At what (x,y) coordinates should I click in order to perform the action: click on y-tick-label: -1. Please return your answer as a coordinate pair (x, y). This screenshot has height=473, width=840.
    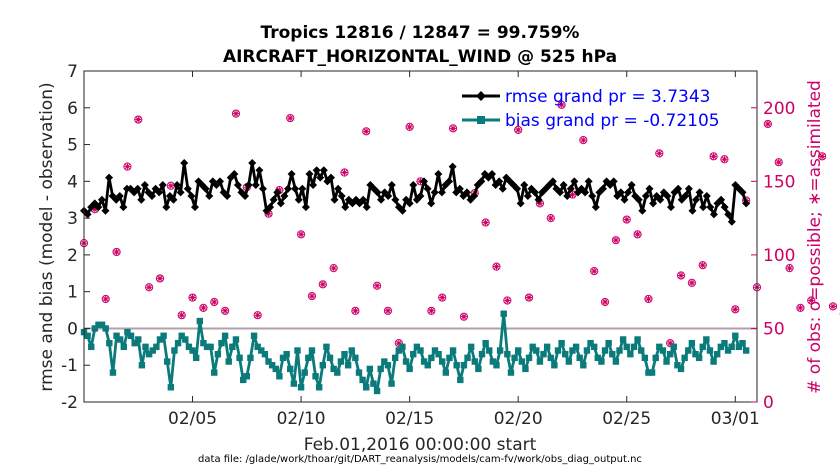
    Looking at the image, I should click on (69, 366).